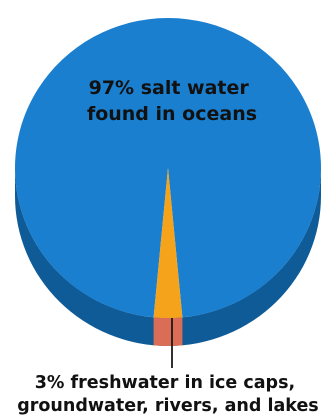 This screenshot has width=336, height=419. Describe the element at coordinates (172, 114) in the screenshot. I see `ocean-label-line-2: found in oceans` at that location.